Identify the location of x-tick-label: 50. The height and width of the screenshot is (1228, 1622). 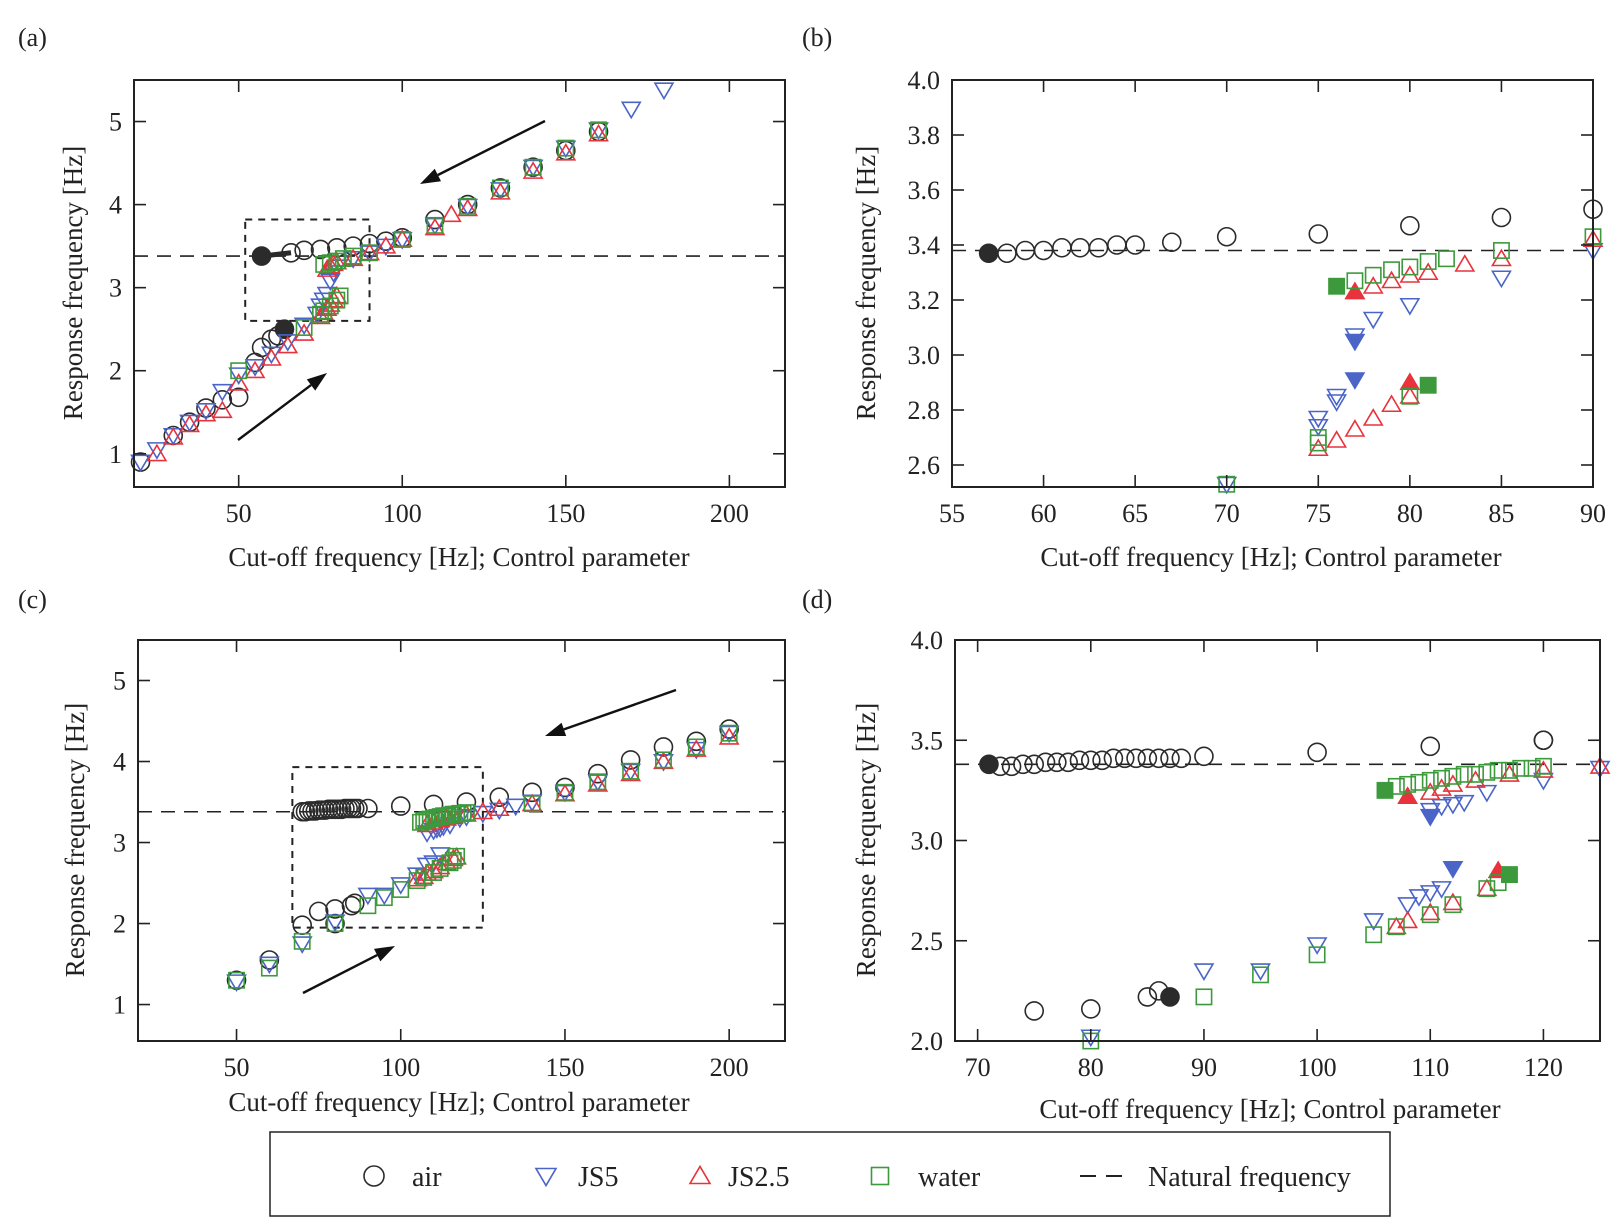
(239, 513).